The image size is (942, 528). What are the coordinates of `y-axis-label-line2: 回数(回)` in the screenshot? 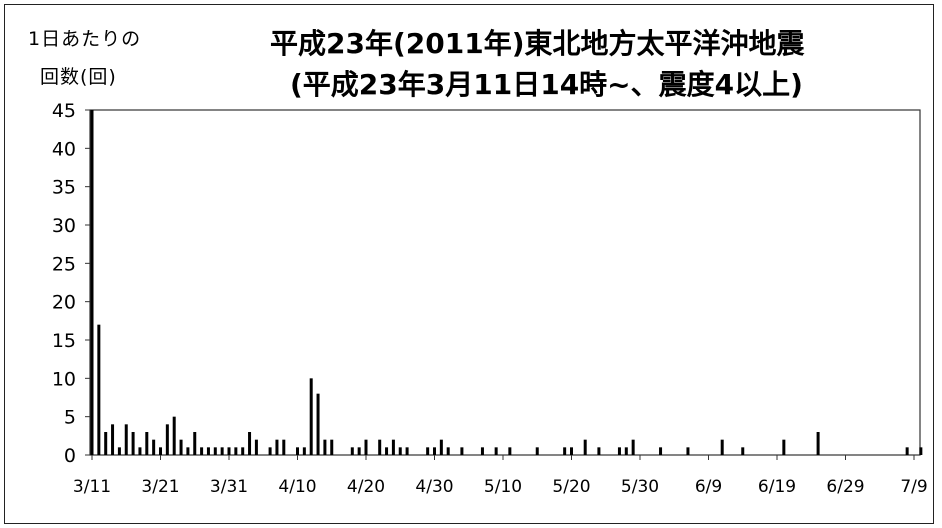 It's located at (78, 77).